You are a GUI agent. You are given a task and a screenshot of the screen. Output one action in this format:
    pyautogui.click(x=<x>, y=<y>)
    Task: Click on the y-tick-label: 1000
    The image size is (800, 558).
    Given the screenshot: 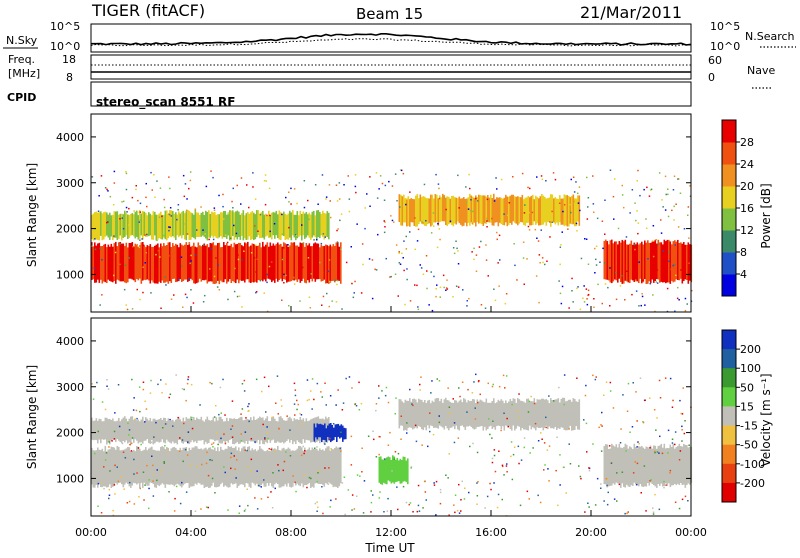 What is the action you would take?
    pyautogui.click(x=70, y=274)
    